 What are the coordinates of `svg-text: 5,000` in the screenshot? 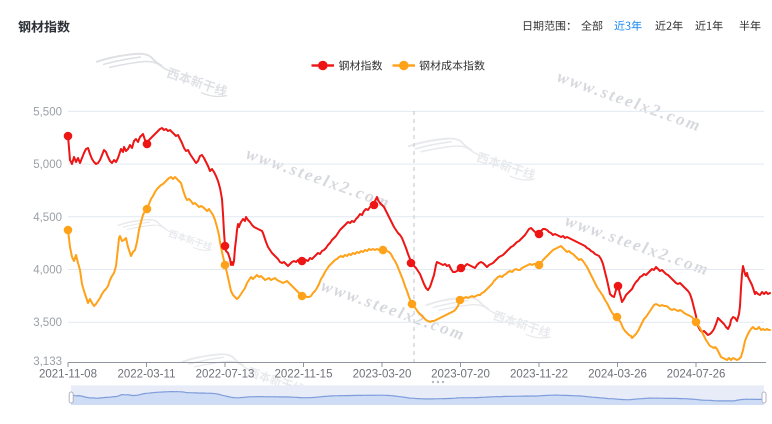 It's located at (47, 165).